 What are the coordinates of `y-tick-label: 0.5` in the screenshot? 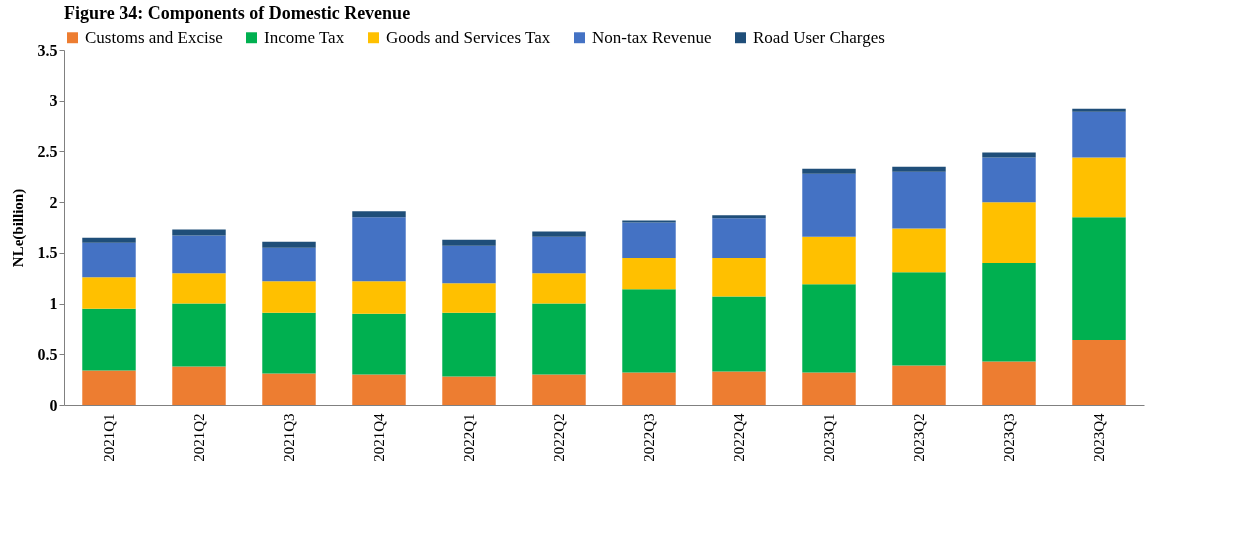 It's located at (47, 354).